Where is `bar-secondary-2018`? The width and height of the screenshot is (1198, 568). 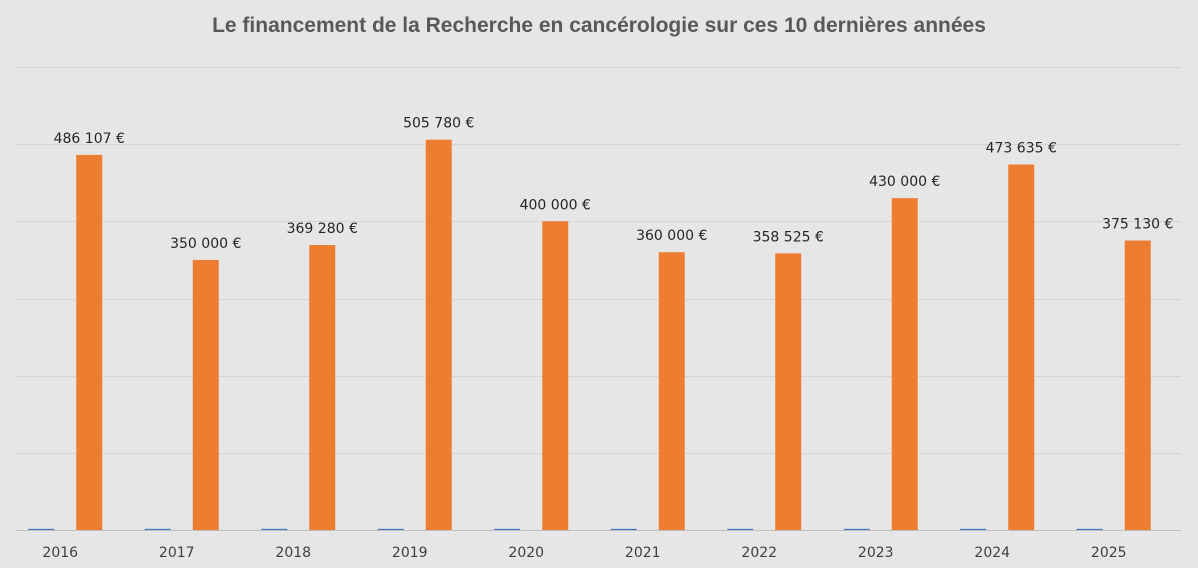
bar-secondary-2018 is located at coordinates (274, 529).